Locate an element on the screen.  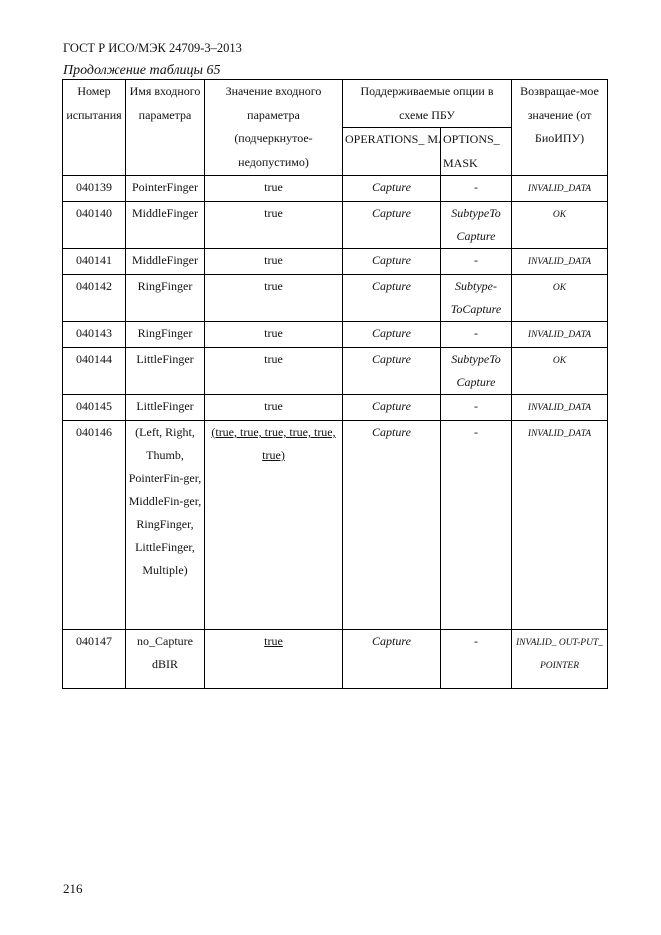
cell-param-name: RingFinger is located at coordinates (165, 298).